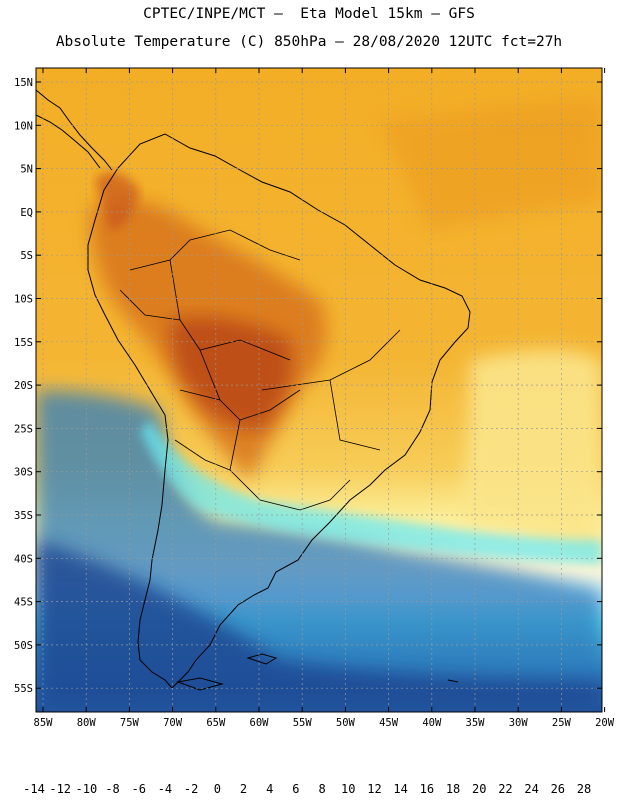 This screenshot has width=618, height=800. I want to click on colorbar-label: 4, so click(270, 789).